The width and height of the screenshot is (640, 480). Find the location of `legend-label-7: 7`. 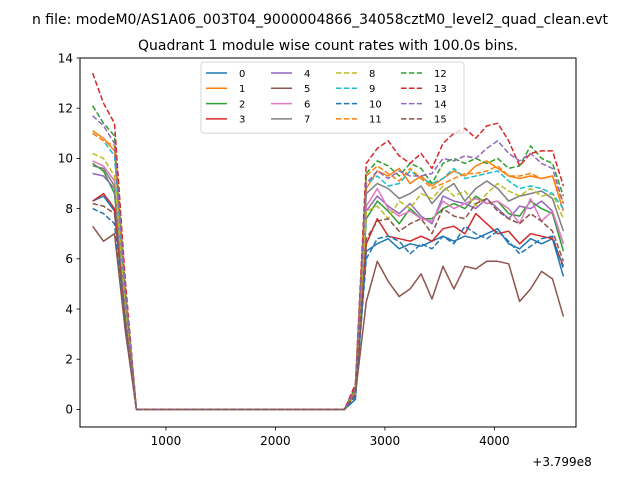

legend-label-7: 7 is located at coordinates (307, 120).